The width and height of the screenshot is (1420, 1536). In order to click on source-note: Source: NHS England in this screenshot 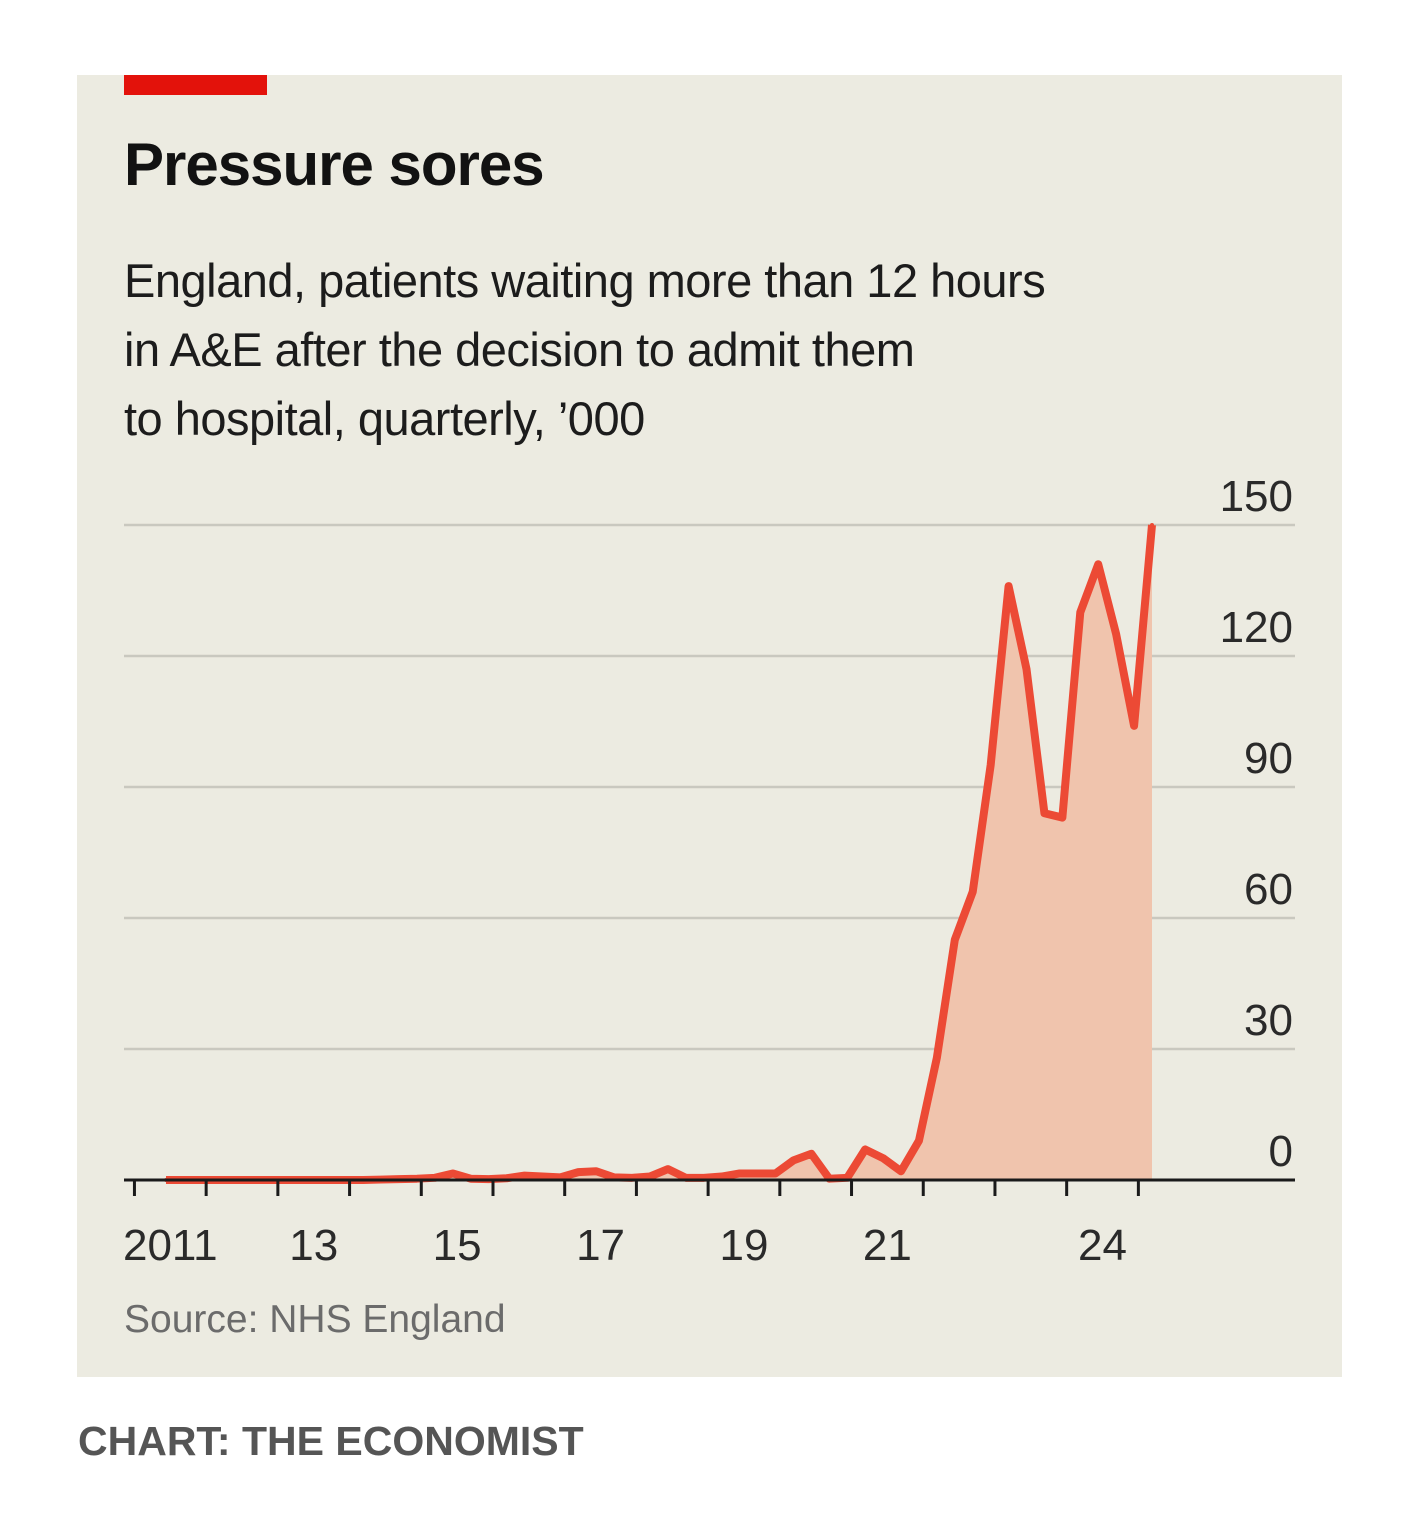, I will do `click(315, 1319)`.